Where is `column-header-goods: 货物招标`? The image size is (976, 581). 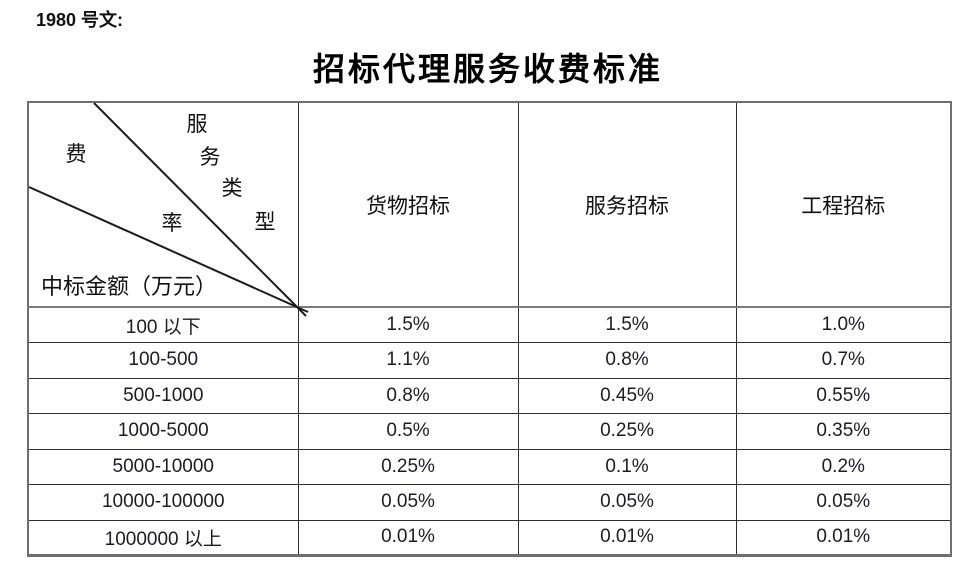
column-header-goods: 货物招标 is located at coordinates (408, 204).